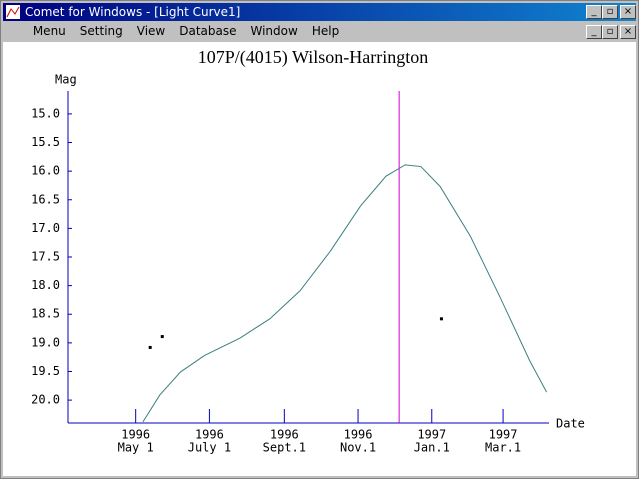 Image resolution: width=639 pixels, height=479 pixels. Describe the element at coordinates (628, 32) in the screenshot. I see `doc-close: ×` at that location.